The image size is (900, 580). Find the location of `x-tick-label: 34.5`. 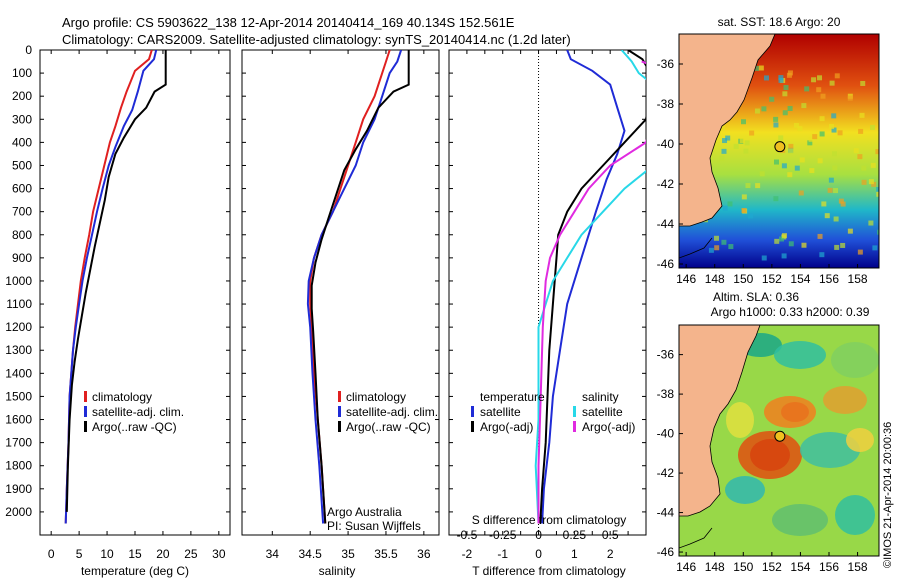

x-tick-label: 34.5 is located at coordinates (311, 554).